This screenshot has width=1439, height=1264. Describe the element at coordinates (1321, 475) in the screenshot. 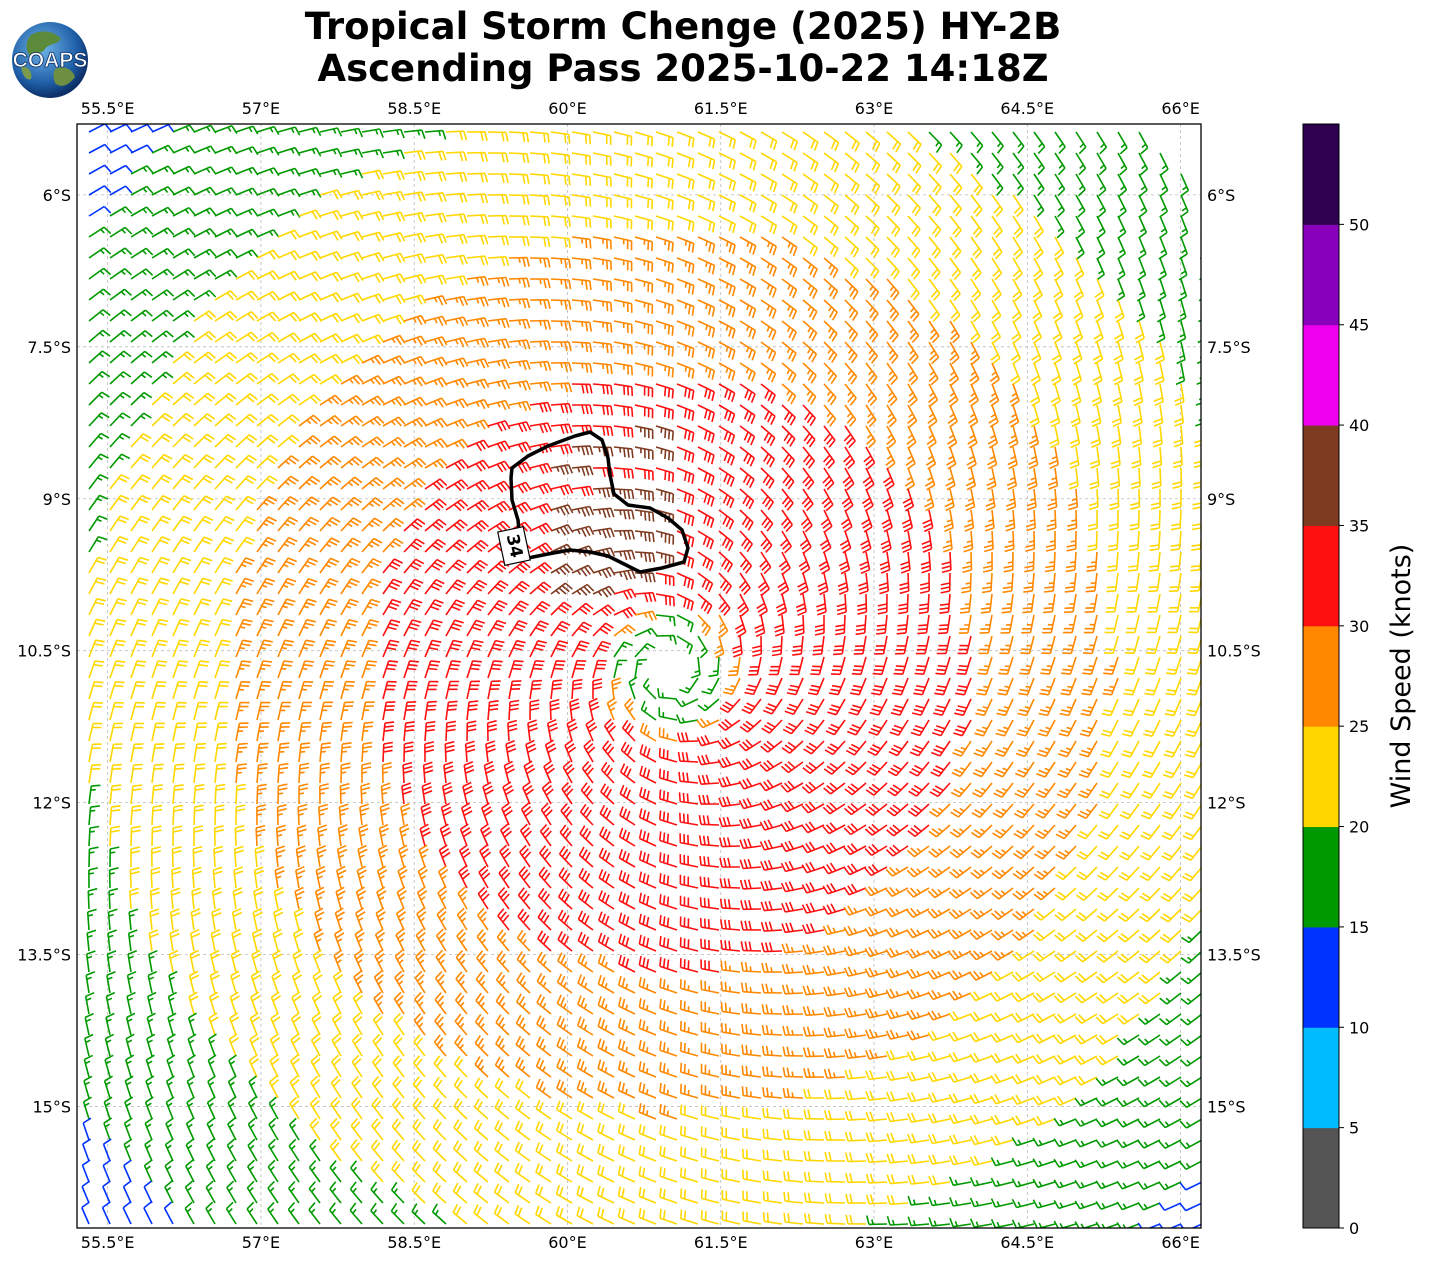

I see `colorbar-segment` at that location.